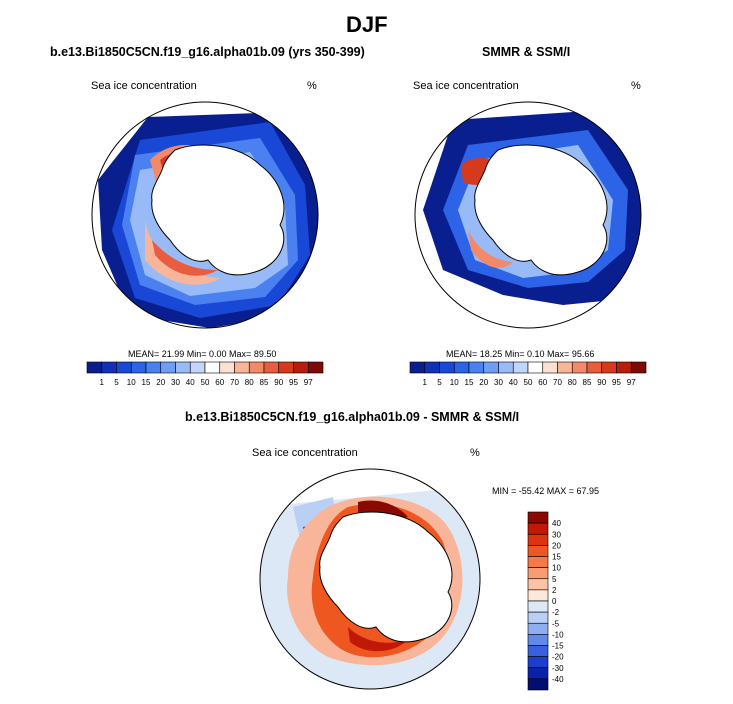 The height and width of the screenshot is (704, 733). I want to click on model-colorbar-tick-label: 5, so click(116, 382).